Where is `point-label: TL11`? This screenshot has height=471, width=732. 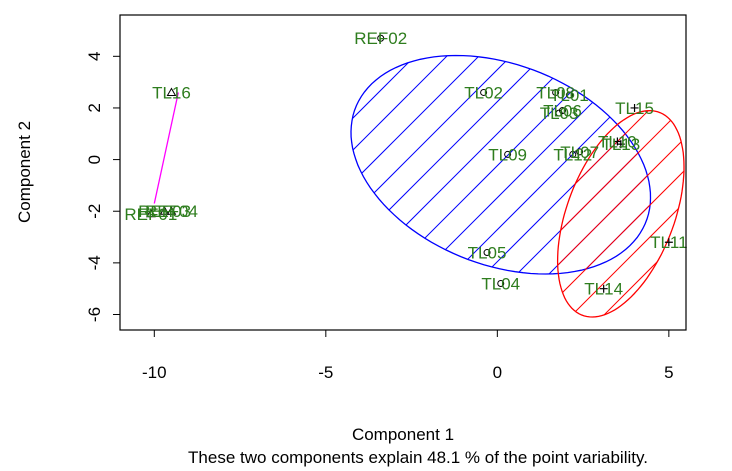 point-label: TL11 is located at coordinates (669, 242).